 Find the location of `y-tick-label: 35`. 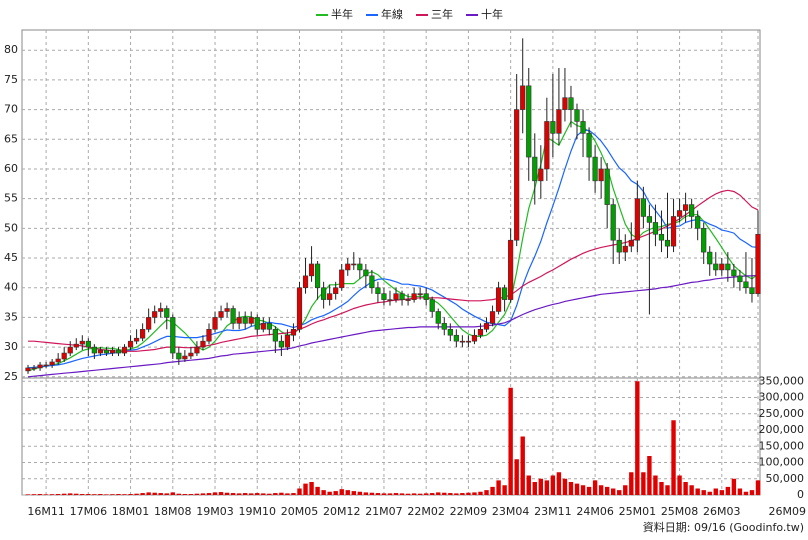

y-tick-label: 35 is located at coordinates (11, 316).